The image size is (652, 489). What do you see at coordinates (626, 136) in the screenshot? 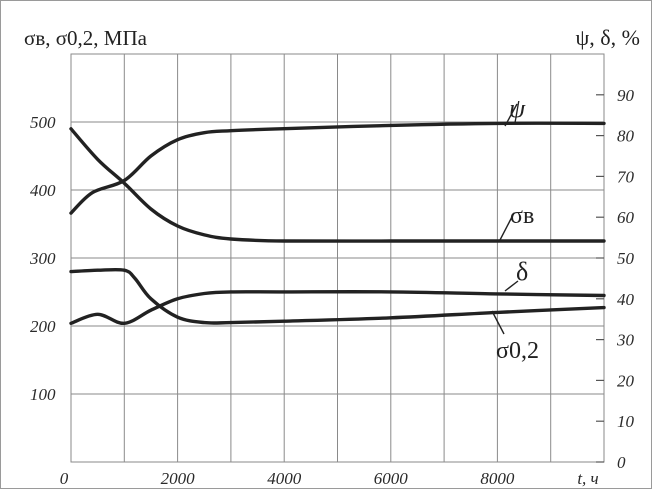
I see `y-right-tick-label: 80` at bounding box center [626, 136].